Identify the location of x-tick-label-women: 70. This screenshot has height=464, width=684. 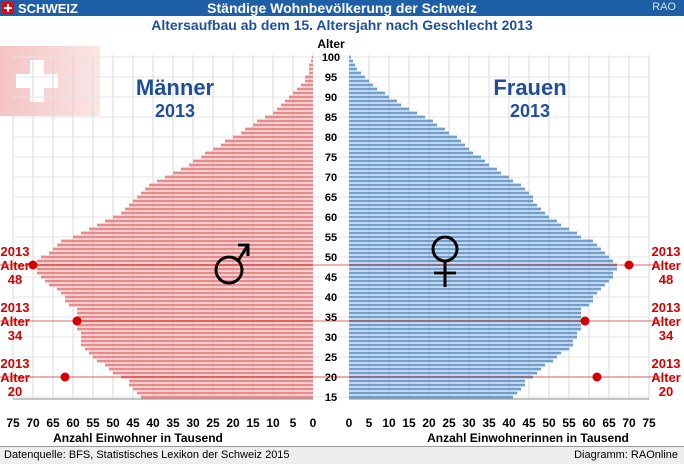
(629, 423).